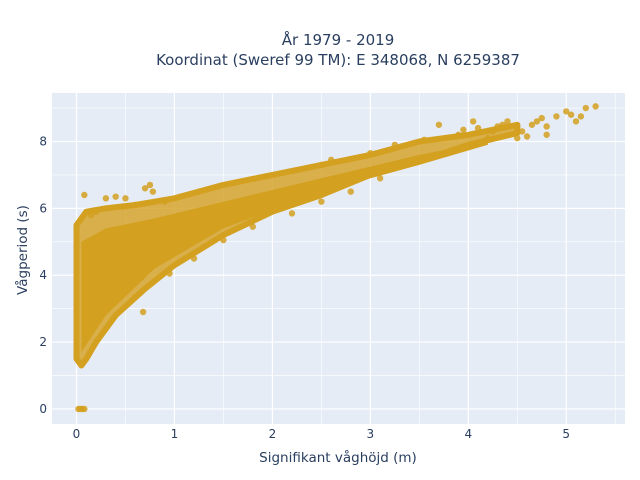 The height and width of the screenshot is (480, 640). I want to click on x-tick-label: 5, so click(566, 434).